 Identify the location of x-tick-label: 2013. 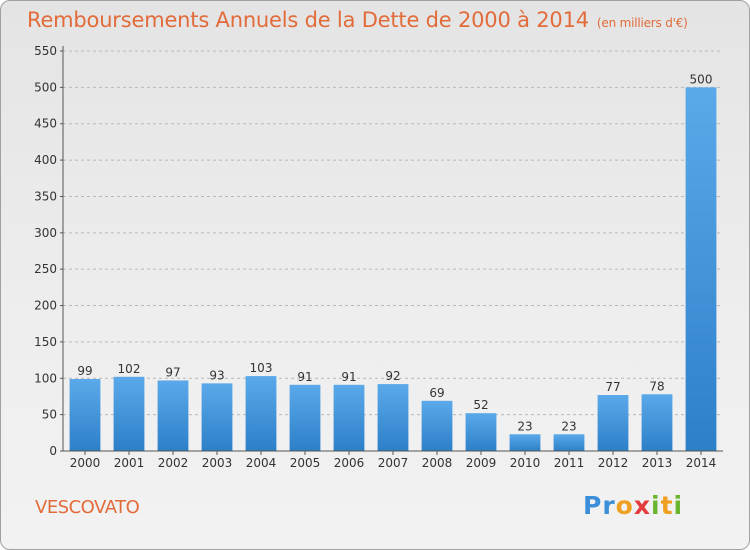
(657, 463).